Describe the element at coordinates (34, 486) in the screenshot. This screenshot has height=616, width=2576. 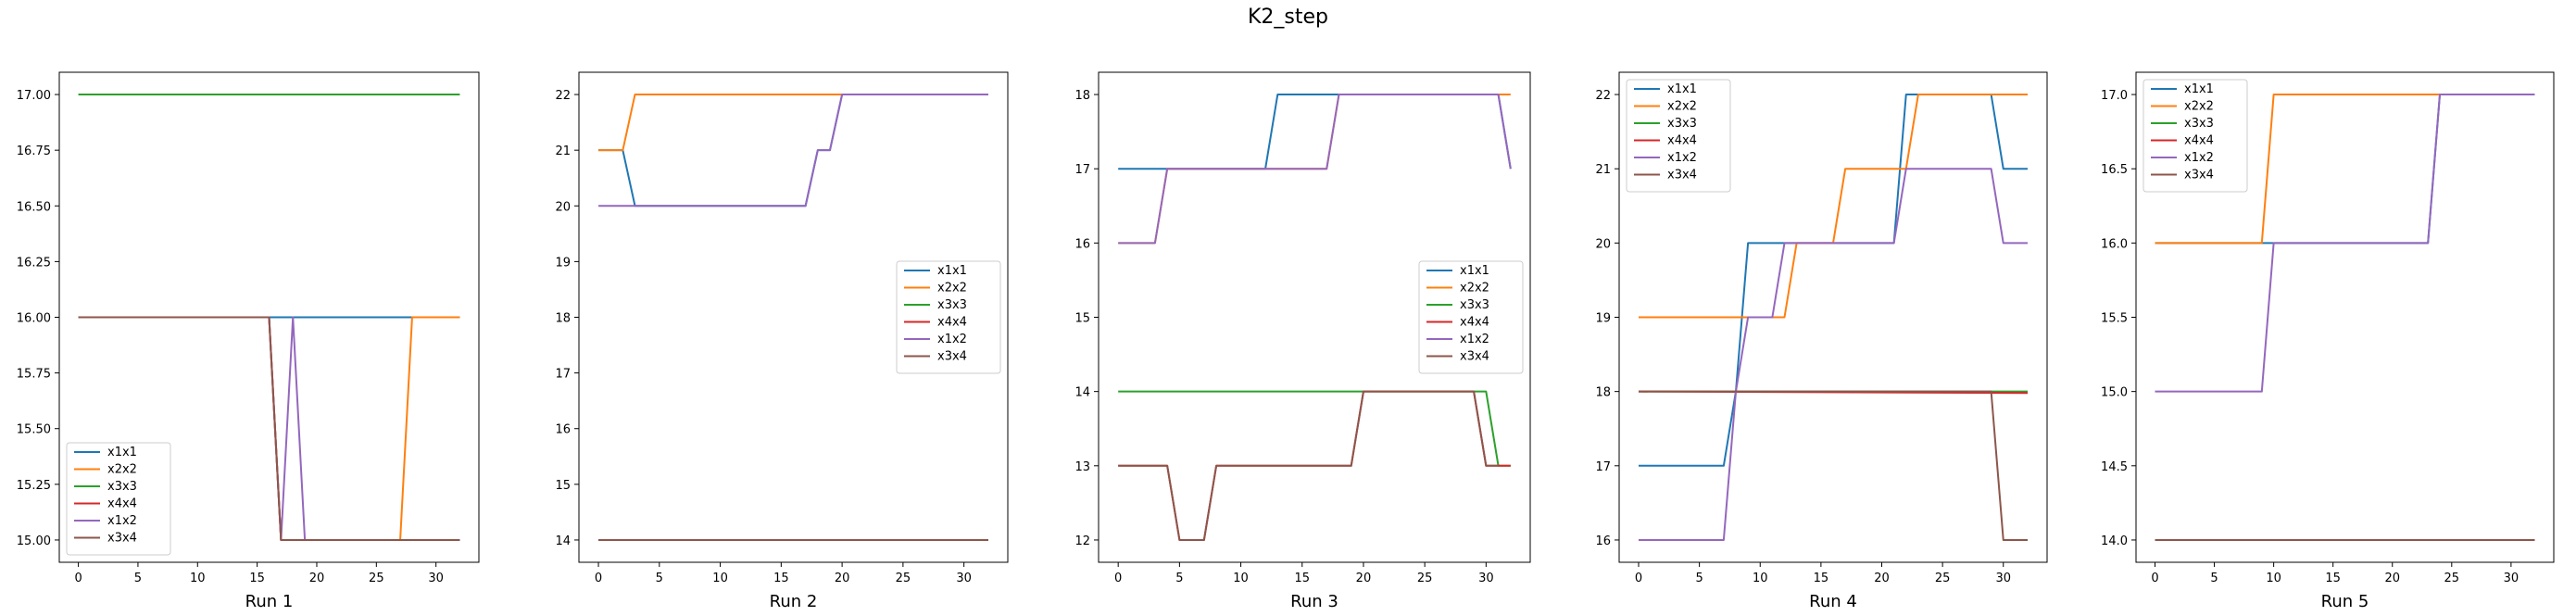
I see `y-tick-label: 15.25` at that location.